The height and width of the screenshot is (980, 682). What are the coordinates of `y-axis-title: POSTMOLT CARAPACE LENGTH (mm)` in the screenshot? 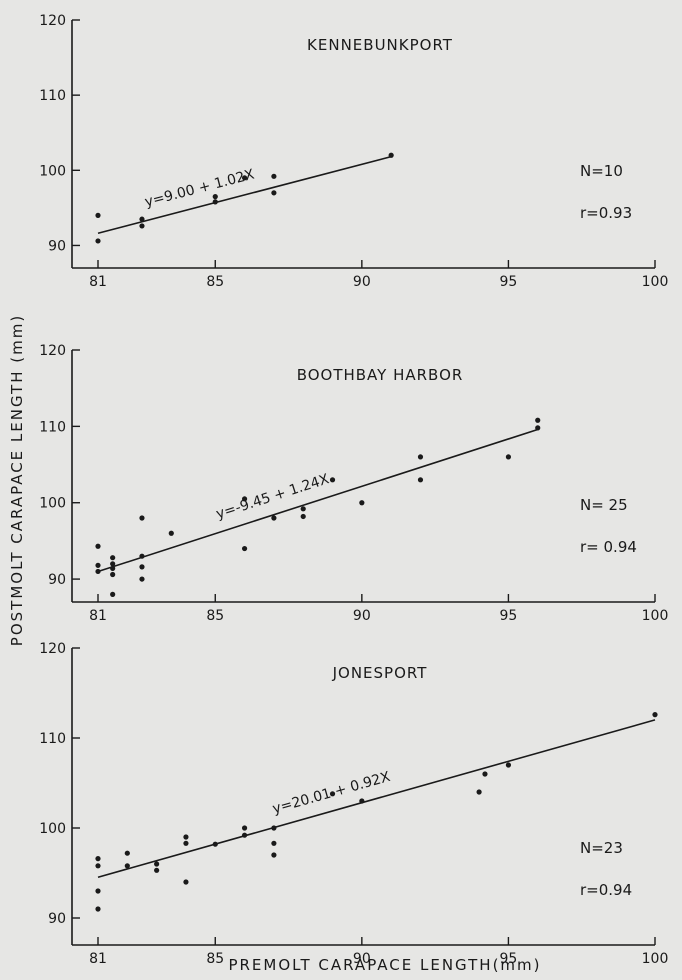 It's located at (17, 480).